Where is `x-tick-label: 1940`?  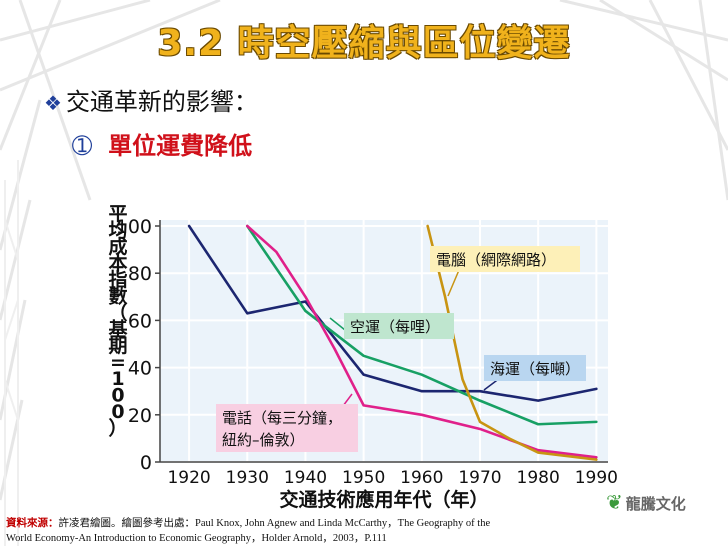
x-tick-label: 1940 is located at coordinates (305, 478).